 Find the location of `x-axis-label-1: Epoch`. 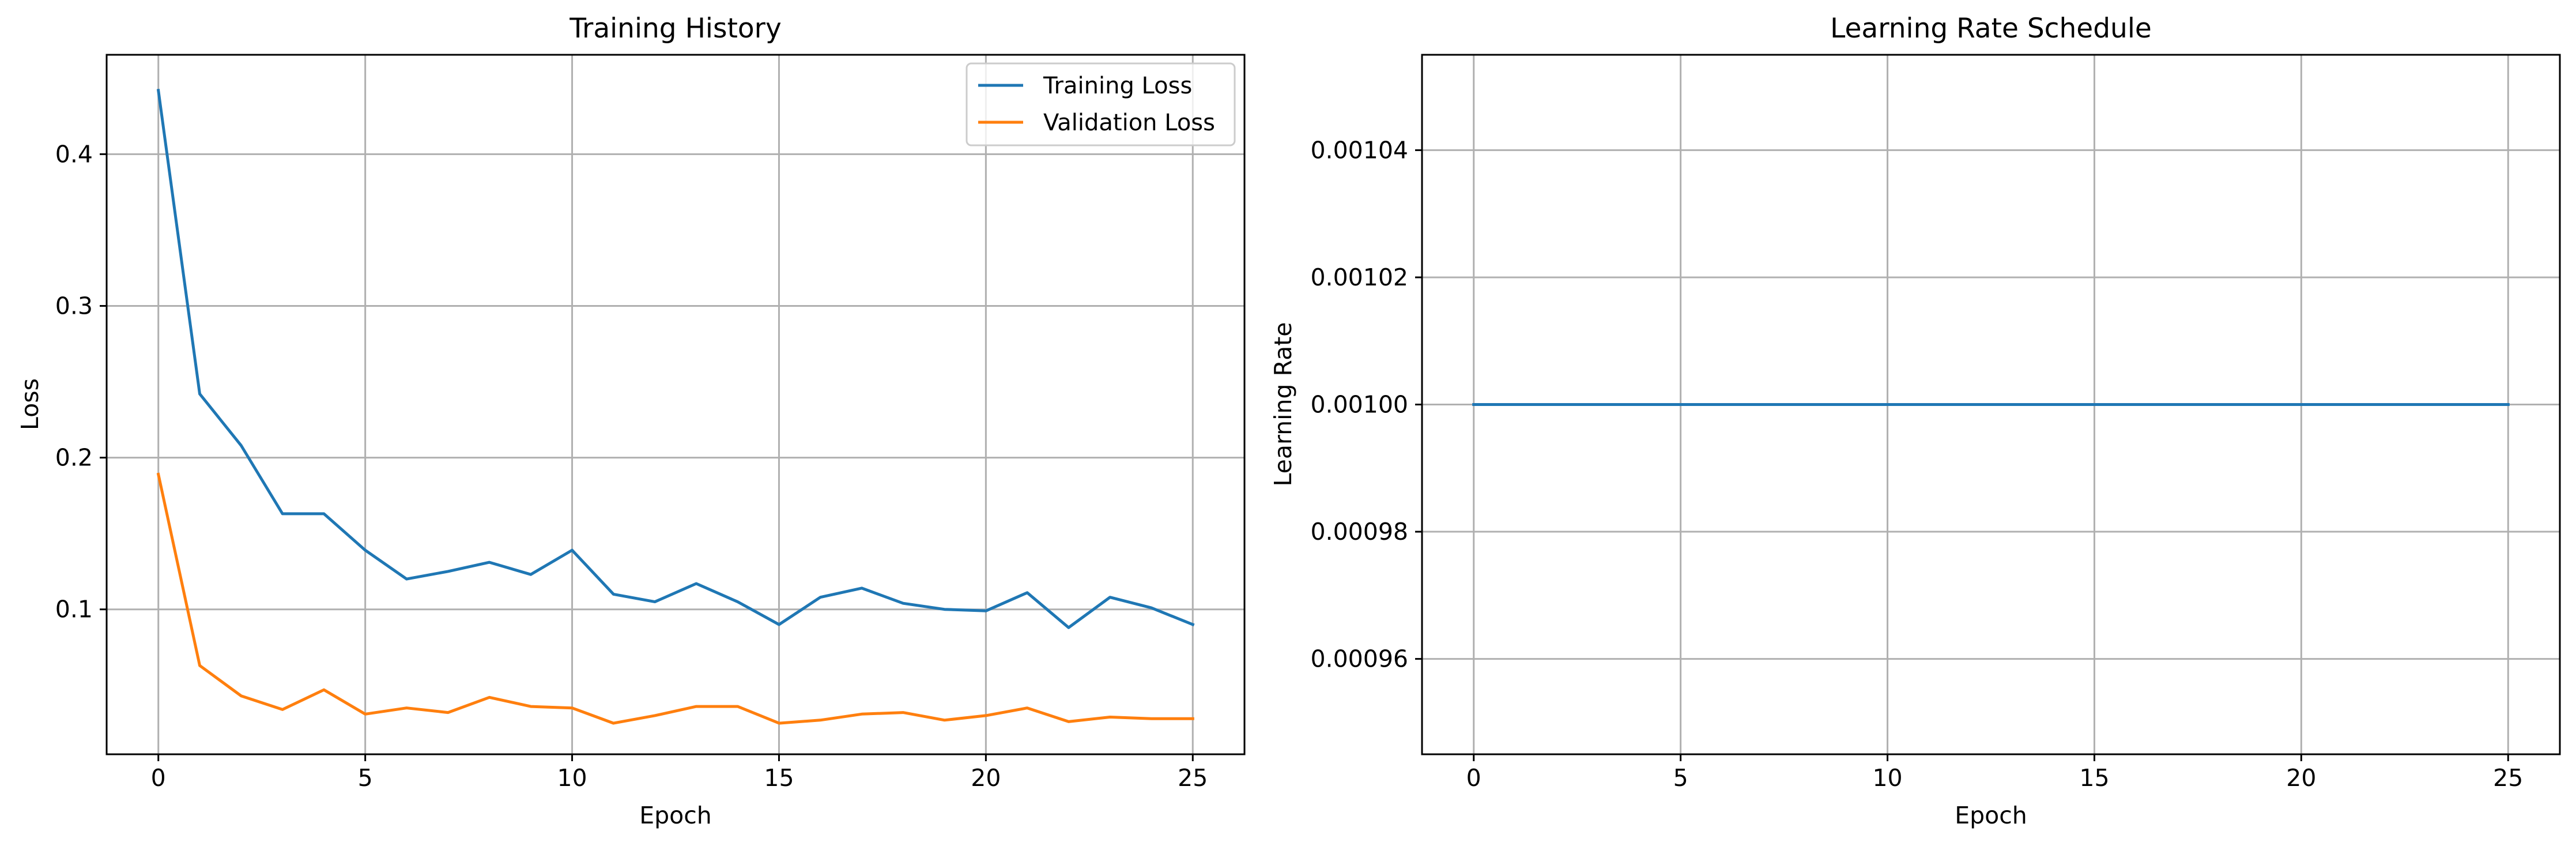

x-axis-label-1: Epoch is located at coordinates (1991, 816).